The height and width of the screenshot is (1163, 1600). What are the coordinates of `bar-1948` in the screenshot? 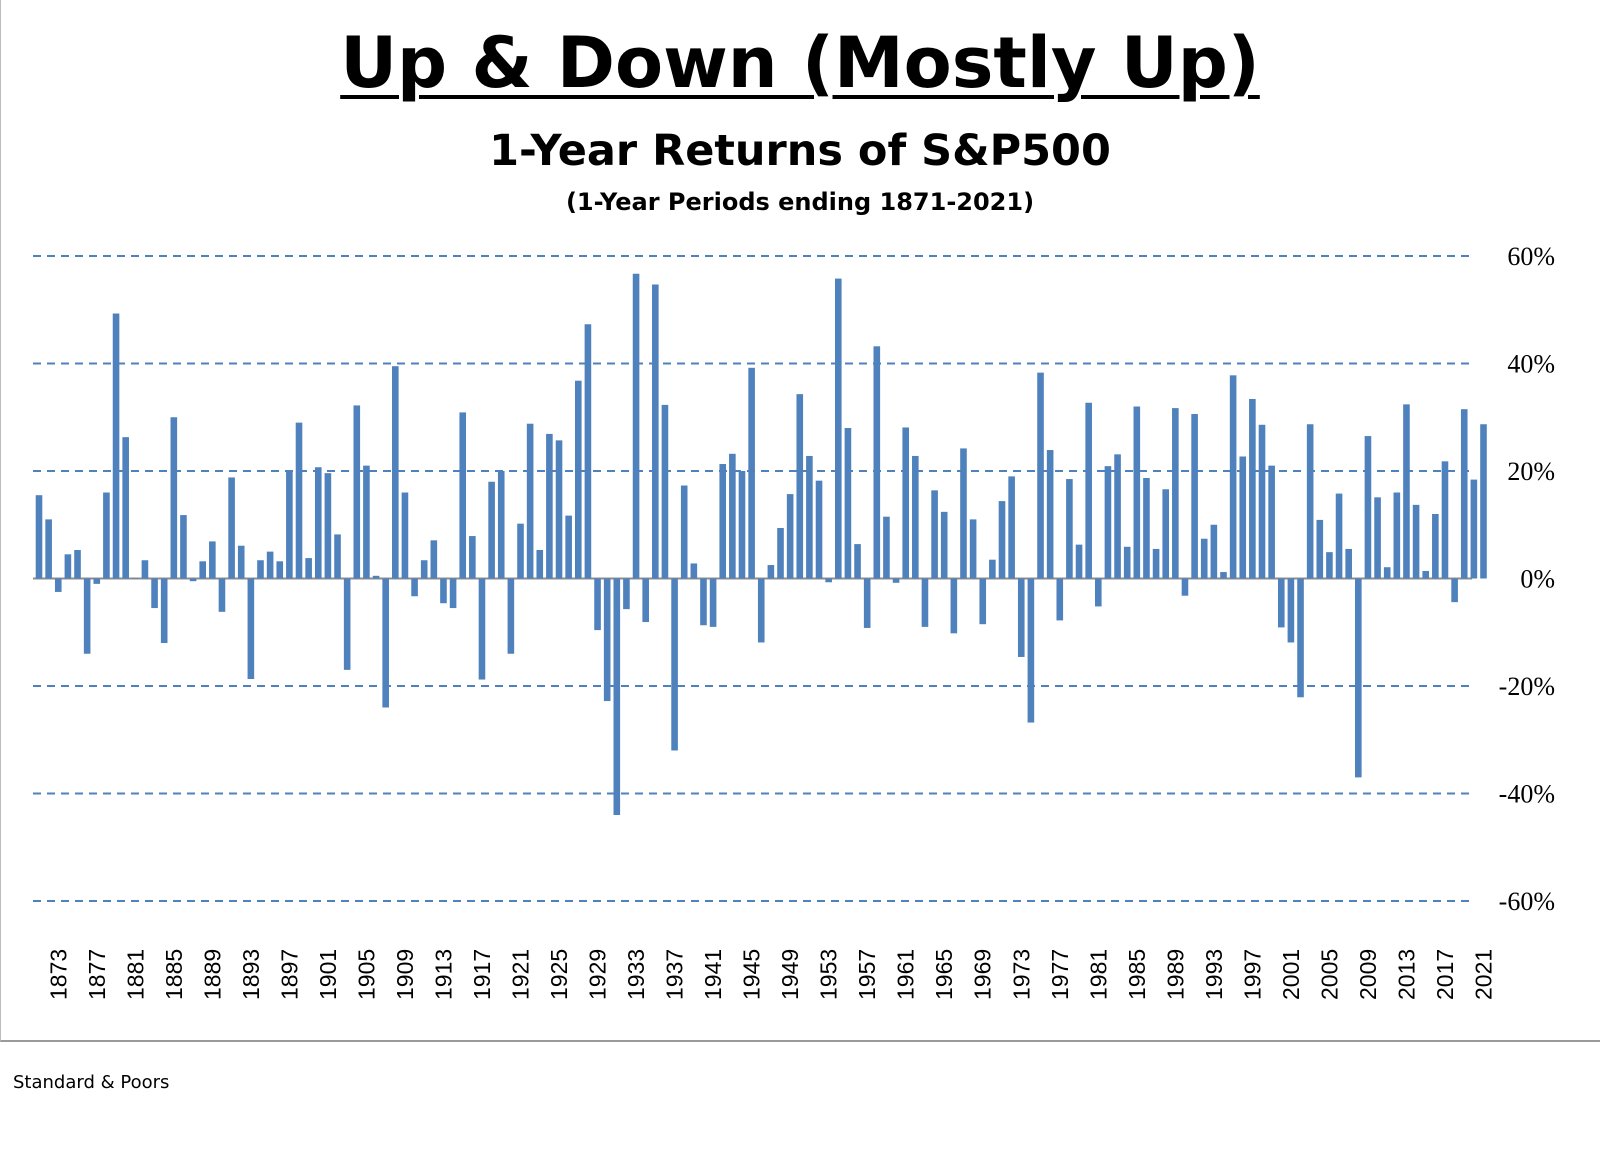 It's located at (780, 553).